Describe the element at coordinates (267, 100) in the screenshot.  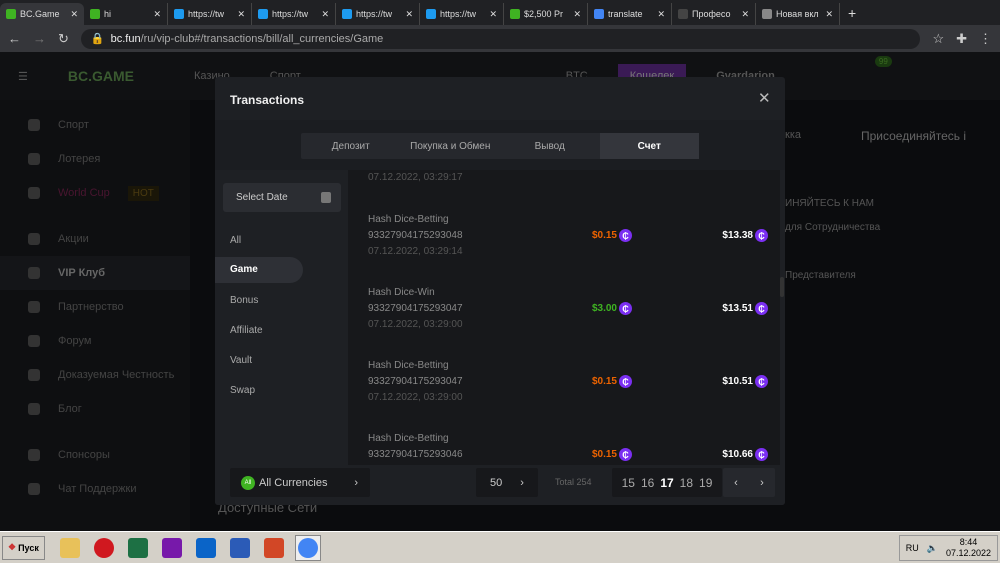
I see `modal-title: Transactions` at that location.